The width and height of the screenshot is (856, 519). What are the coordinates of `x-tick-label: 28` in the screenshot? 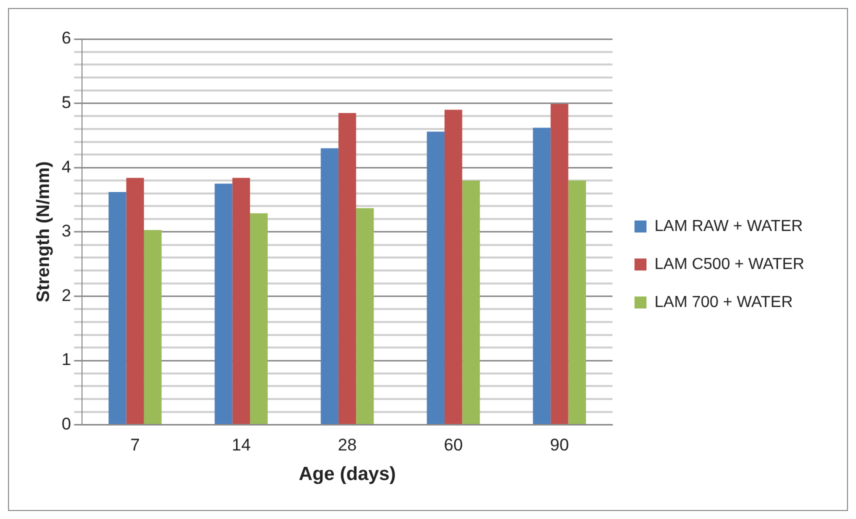 It's located at (347, 445).